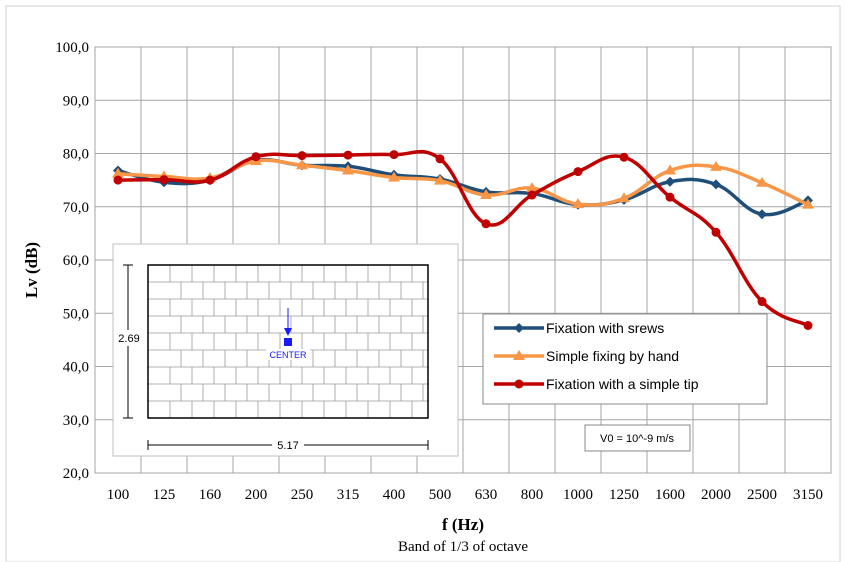 The width and height of the screenshot is (846, 562). What do you see at coordinates (76, 208) in the screenshot?
I see `y-tick-label: 70,0` at bounding box center [76, 208].